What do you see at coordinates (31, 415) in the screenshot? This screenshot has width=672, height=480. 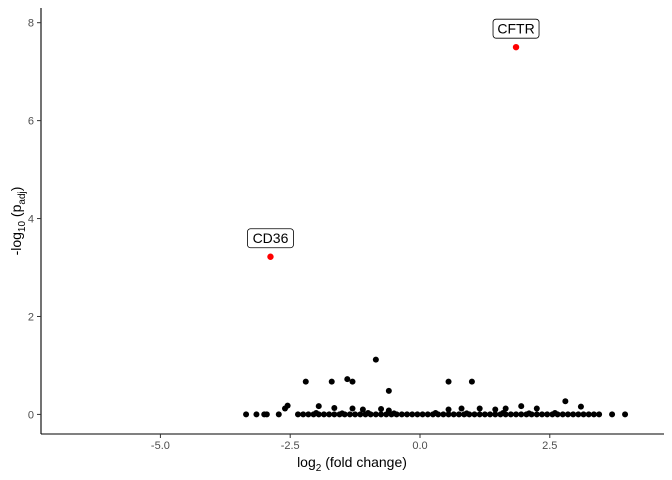 I see `y-tick-label: 0` at bounding box center [31, 415].